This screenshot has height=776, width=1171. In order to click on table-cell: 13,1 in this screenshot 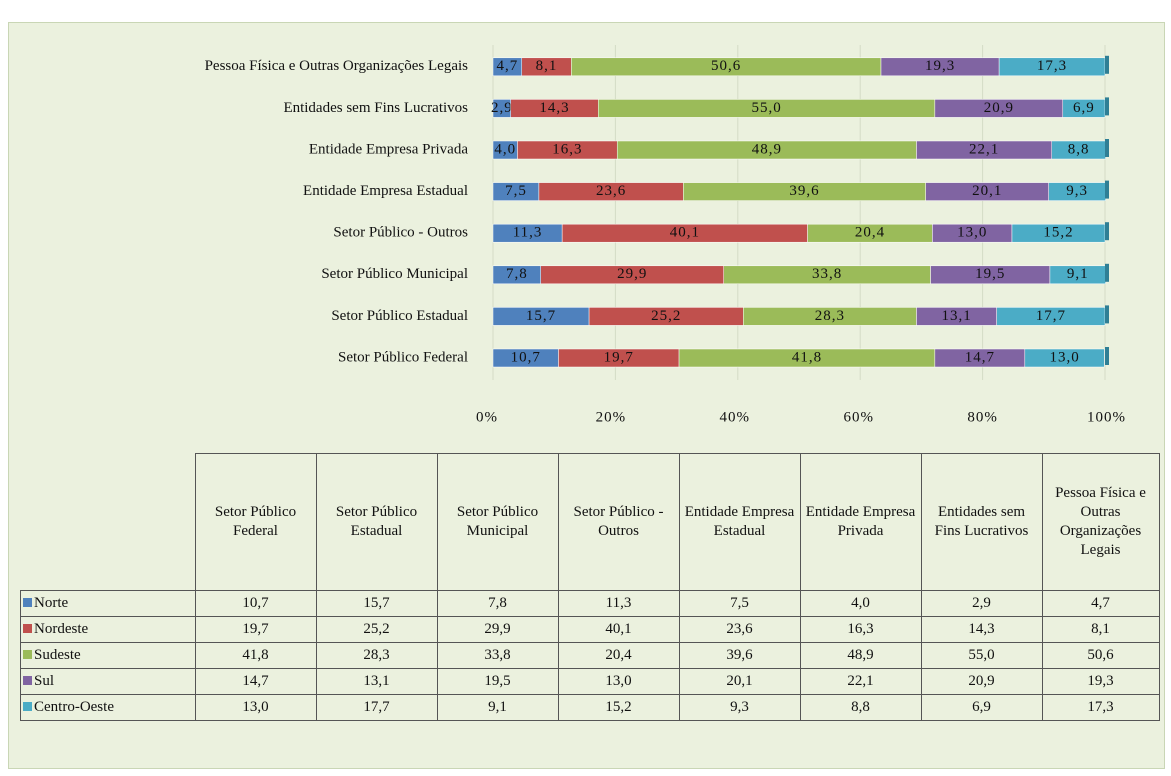, I will do `click(376, 681)`.